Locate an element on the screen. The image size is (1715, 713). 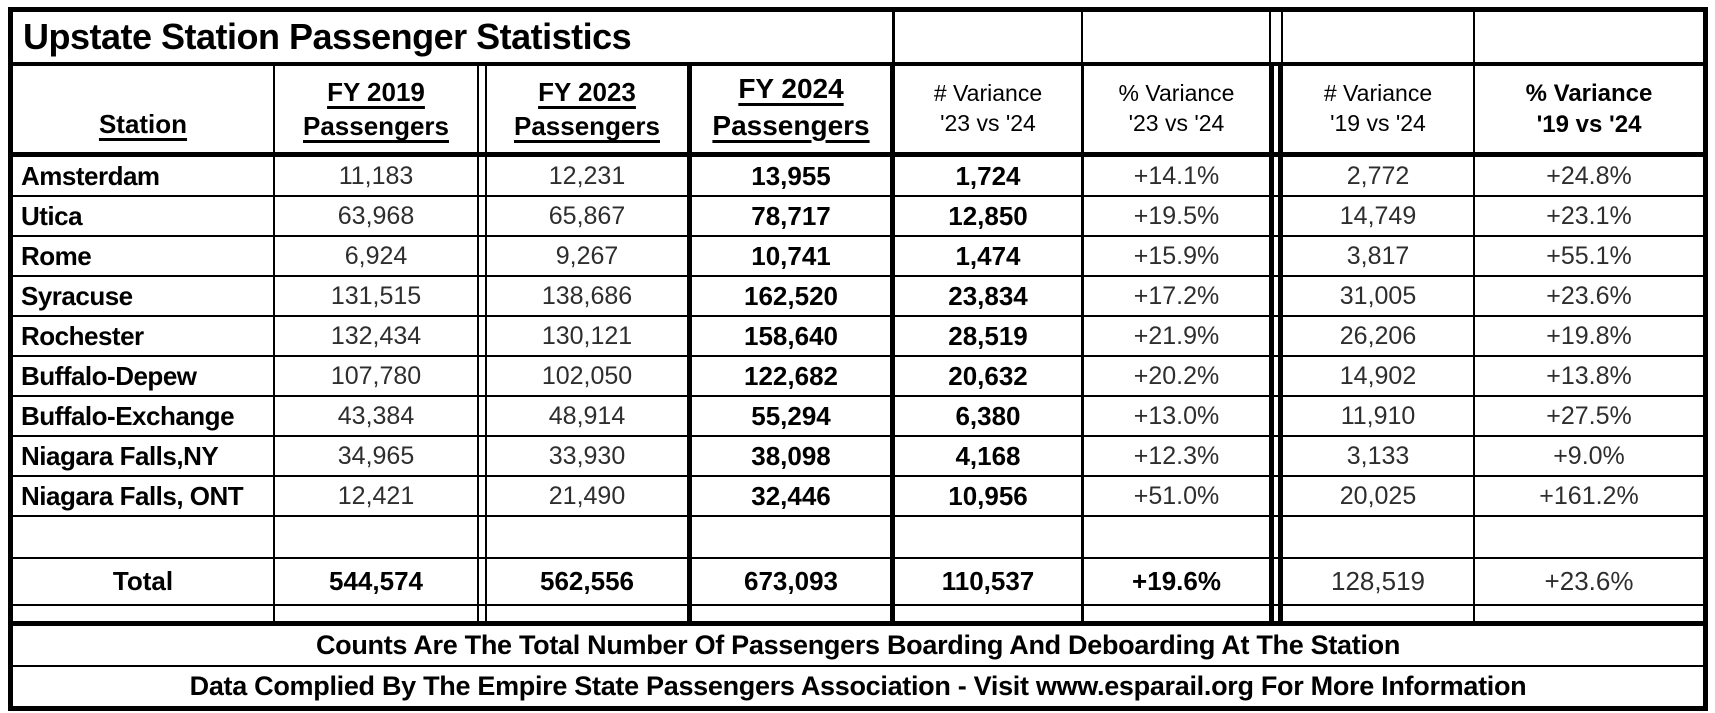
variance-num-19v24-value: 3,133 is located at coordinates (1378, 456).